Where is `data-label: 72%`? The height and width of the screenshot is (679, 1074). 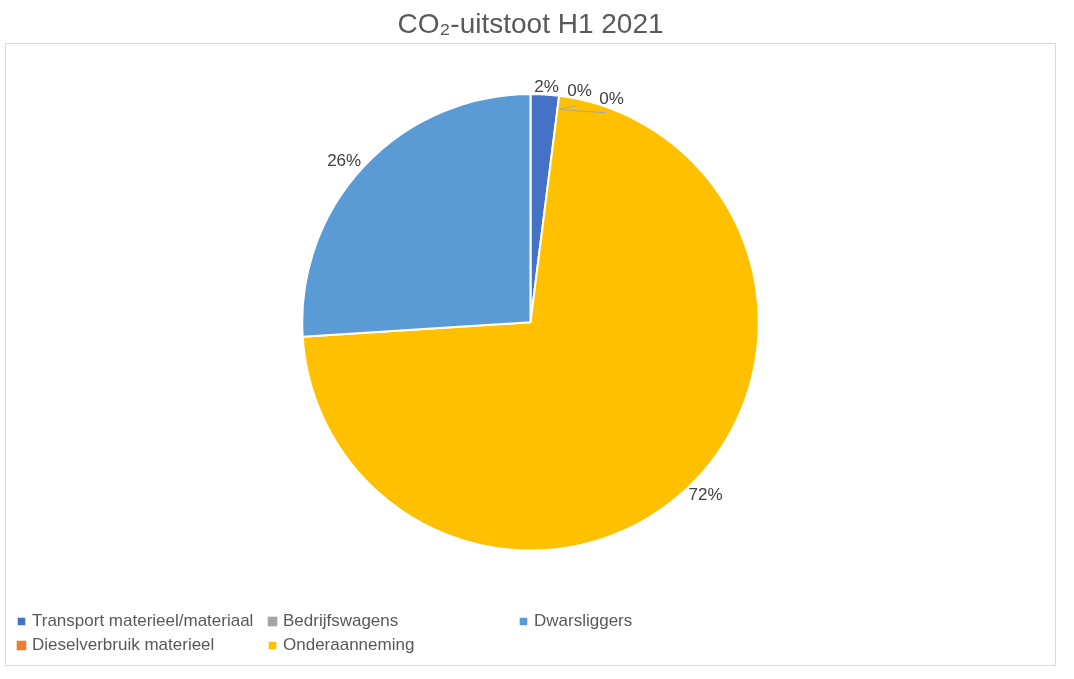 data-label: 72% is located at coordinates (705, 494).